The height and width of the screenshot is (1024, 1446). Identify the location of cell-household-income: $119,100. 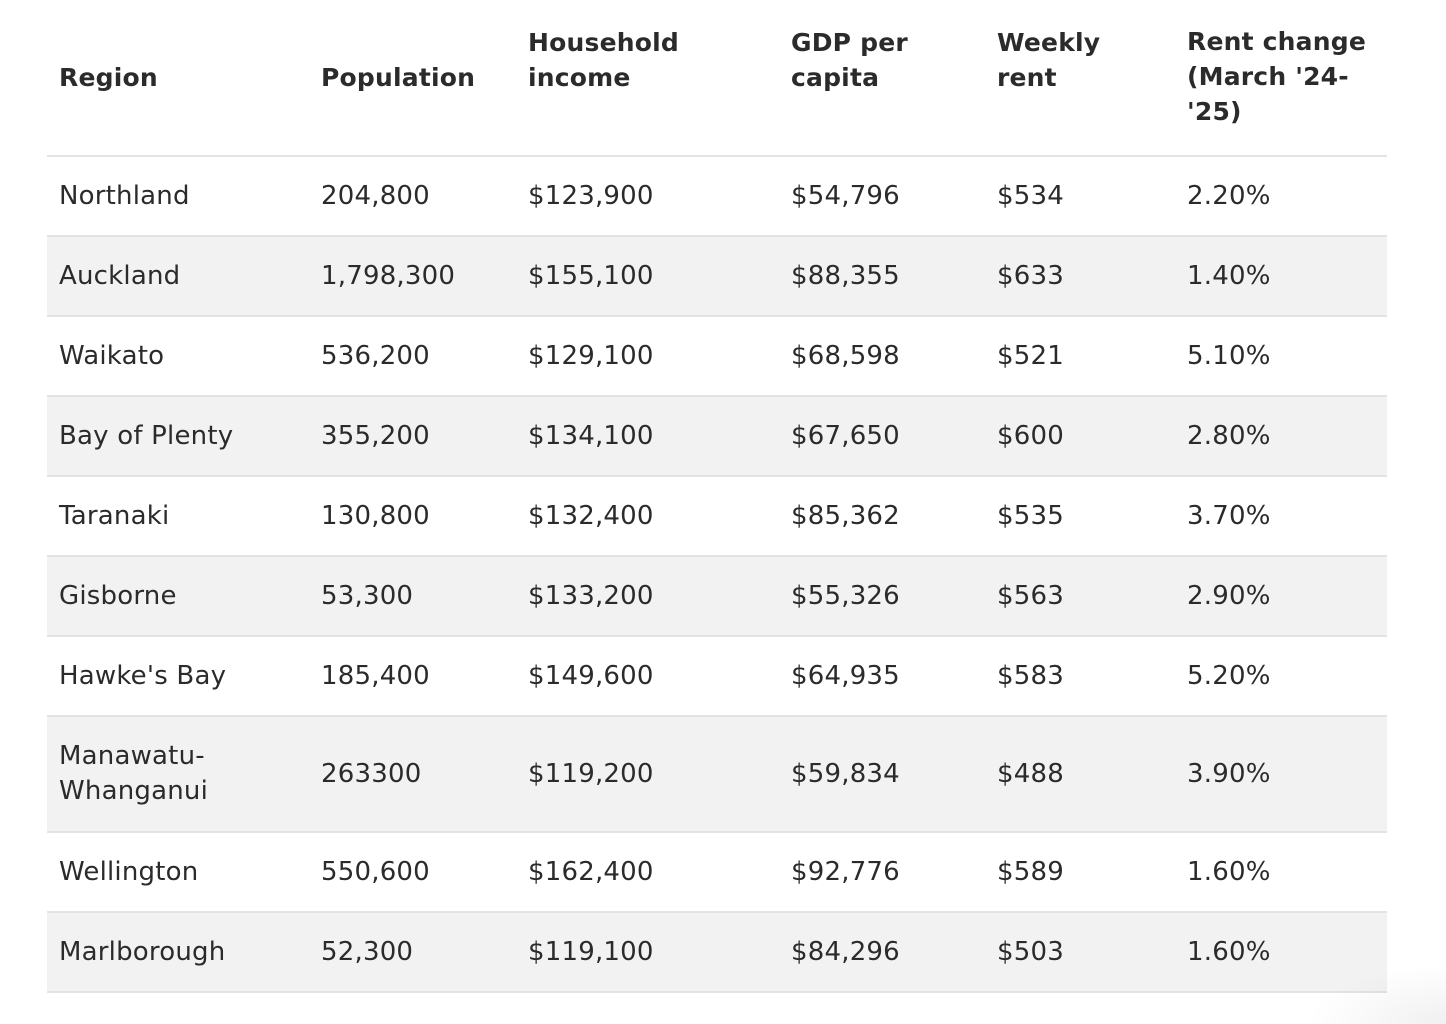
(591, 951).